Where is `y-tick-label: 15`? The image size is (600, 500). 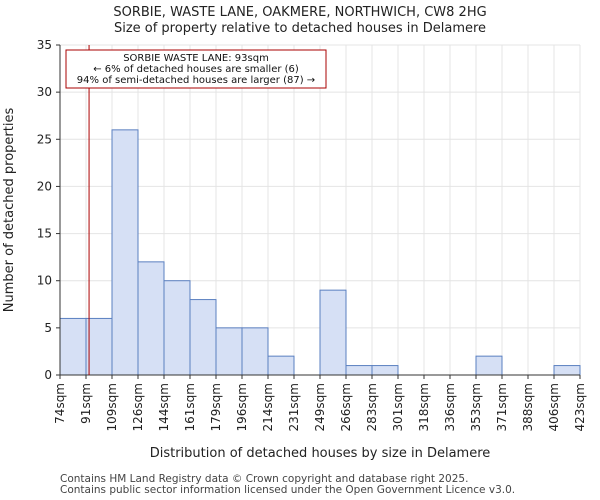
y-tick-label: 15 is located at coordinates (44, 234).